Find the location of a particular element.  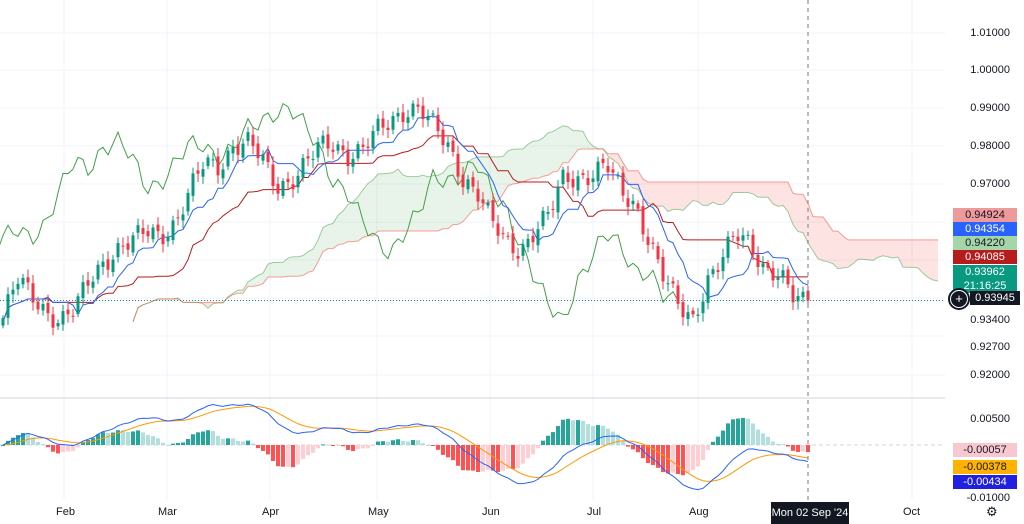

settings-icon: ⚙ is located at coordinates (992, 511).